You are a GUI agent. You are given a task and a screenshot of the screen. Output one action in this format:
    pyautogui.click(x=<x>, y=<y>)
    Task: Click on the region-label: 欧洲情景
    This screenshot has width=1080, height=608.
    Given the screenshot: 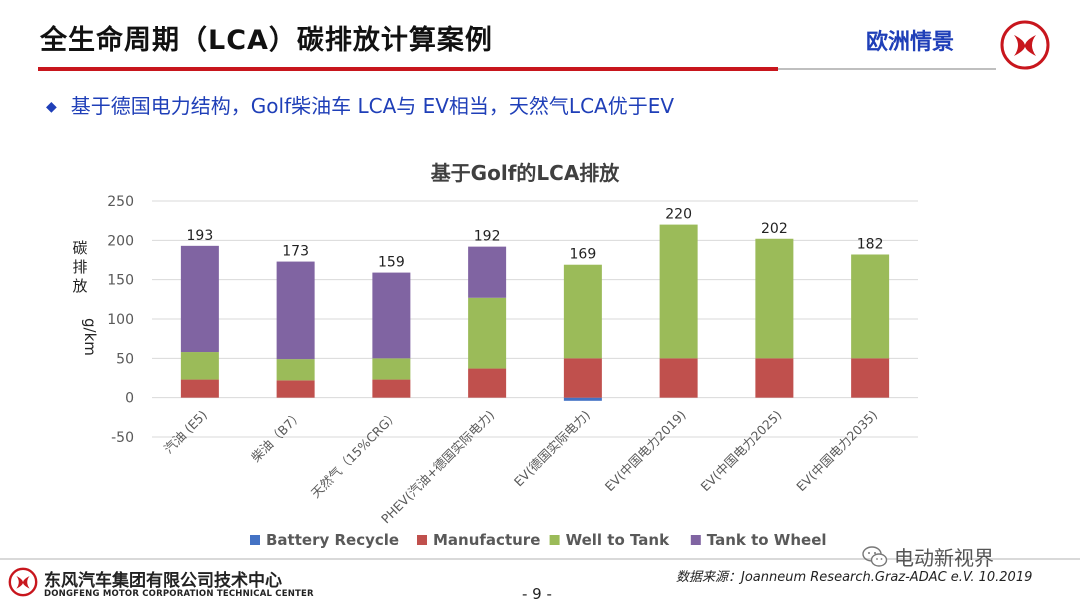 What is the action you would take?
    pyautogui.click(x=910, y=42)
    